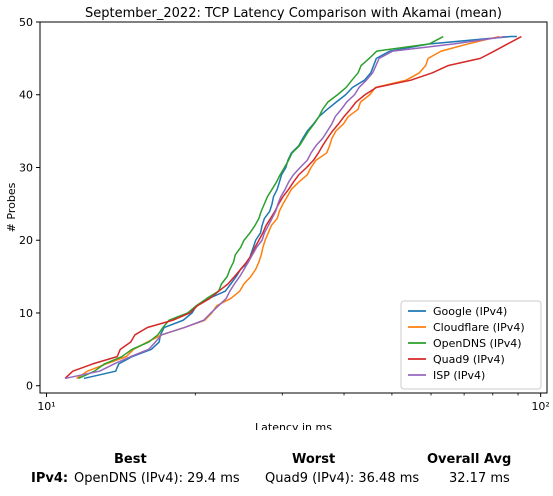 The width and height of the screenshot is (553, 496). What do you see at coordinates (479, 327) in the screenshot?
I see `legend-label-1: Cloudflare (IPv4)` at bounding box center [479, 327].